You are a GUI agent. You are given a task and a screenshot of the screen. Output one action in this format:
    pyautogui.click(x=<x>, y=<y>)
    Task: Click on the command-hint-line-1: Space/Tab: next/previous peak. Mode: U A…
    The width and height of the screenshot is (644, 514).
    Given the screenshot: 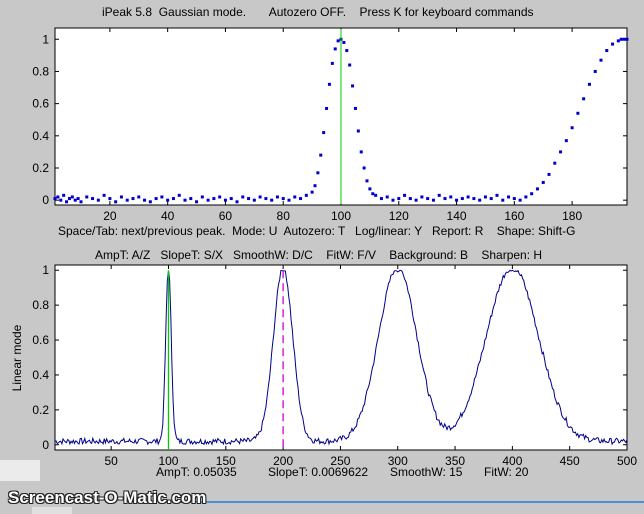 What is the action you would take?
    pyautogui.click(x=317, y=231)
    